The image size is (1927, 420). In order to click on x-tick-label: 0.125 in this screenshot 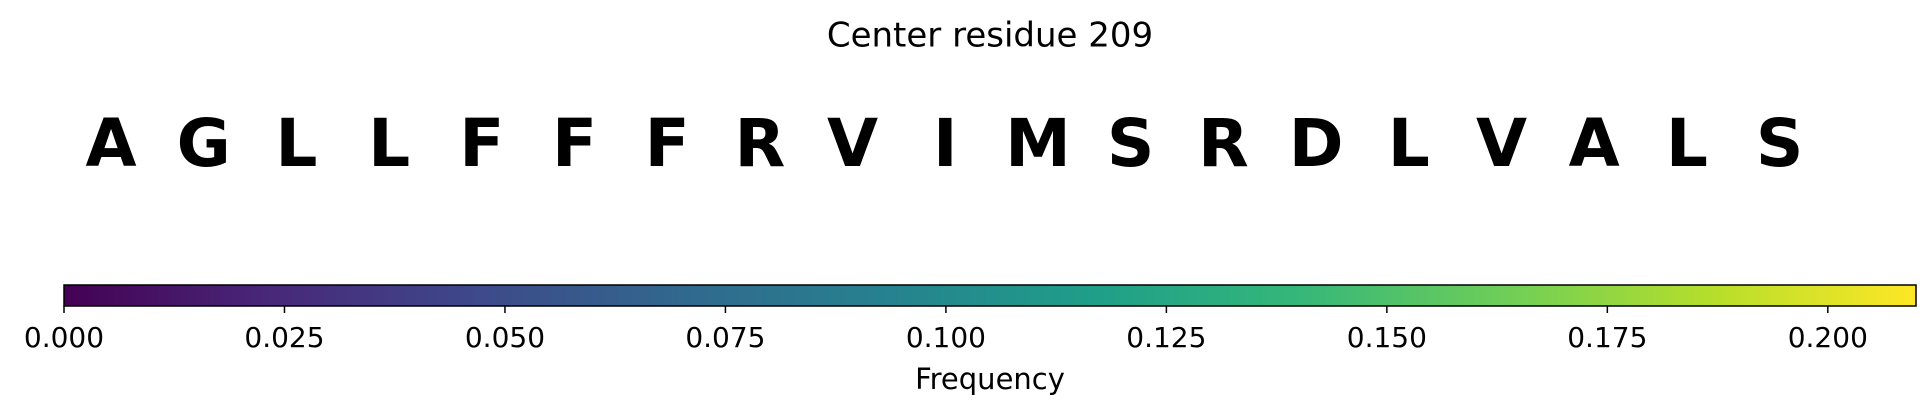, I will do `click(1166, 337)`.